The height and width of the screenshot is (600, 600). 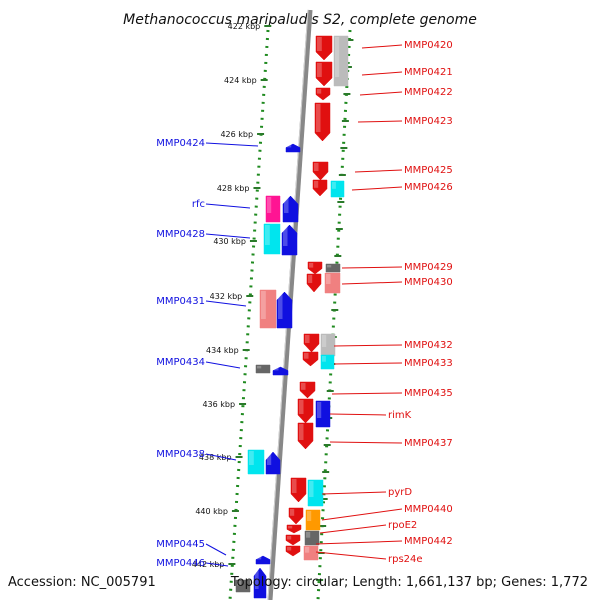 I want to click on kbp-tick-label: 426 kbp, so click(x=236, y=134).